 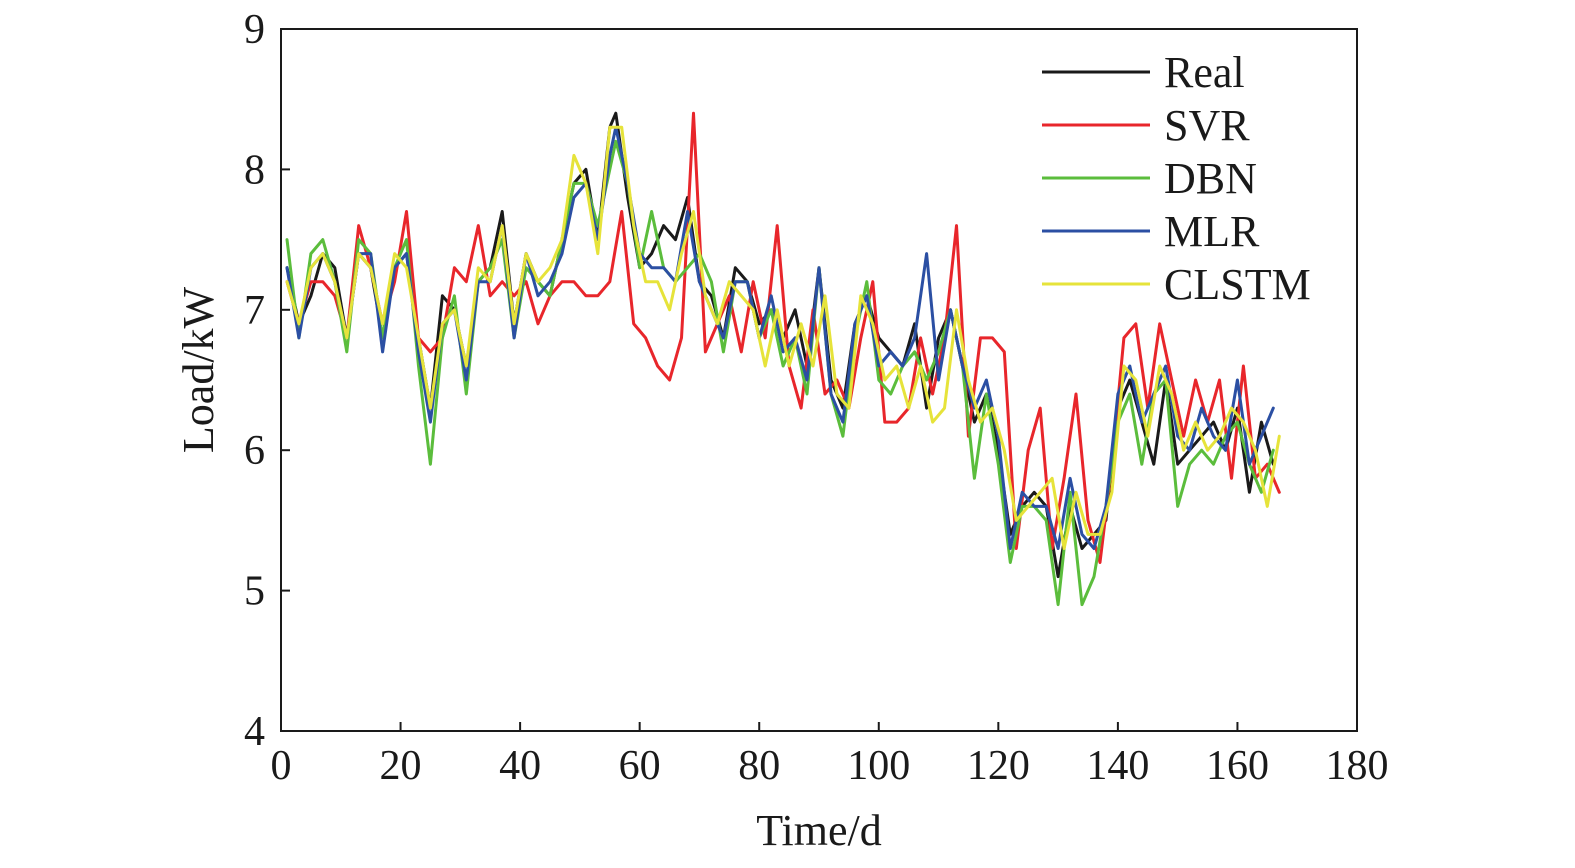 I want to click on x-tick-label: 180, so click(x=1357, y=766).